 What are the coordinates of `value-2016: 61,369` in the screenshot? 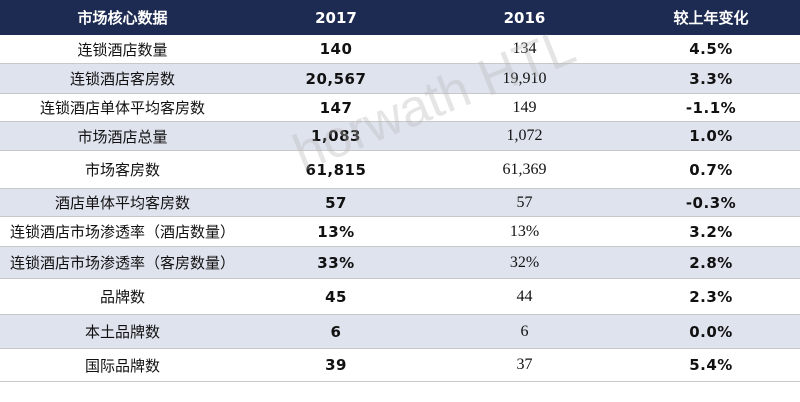 It's located at (524, 170).